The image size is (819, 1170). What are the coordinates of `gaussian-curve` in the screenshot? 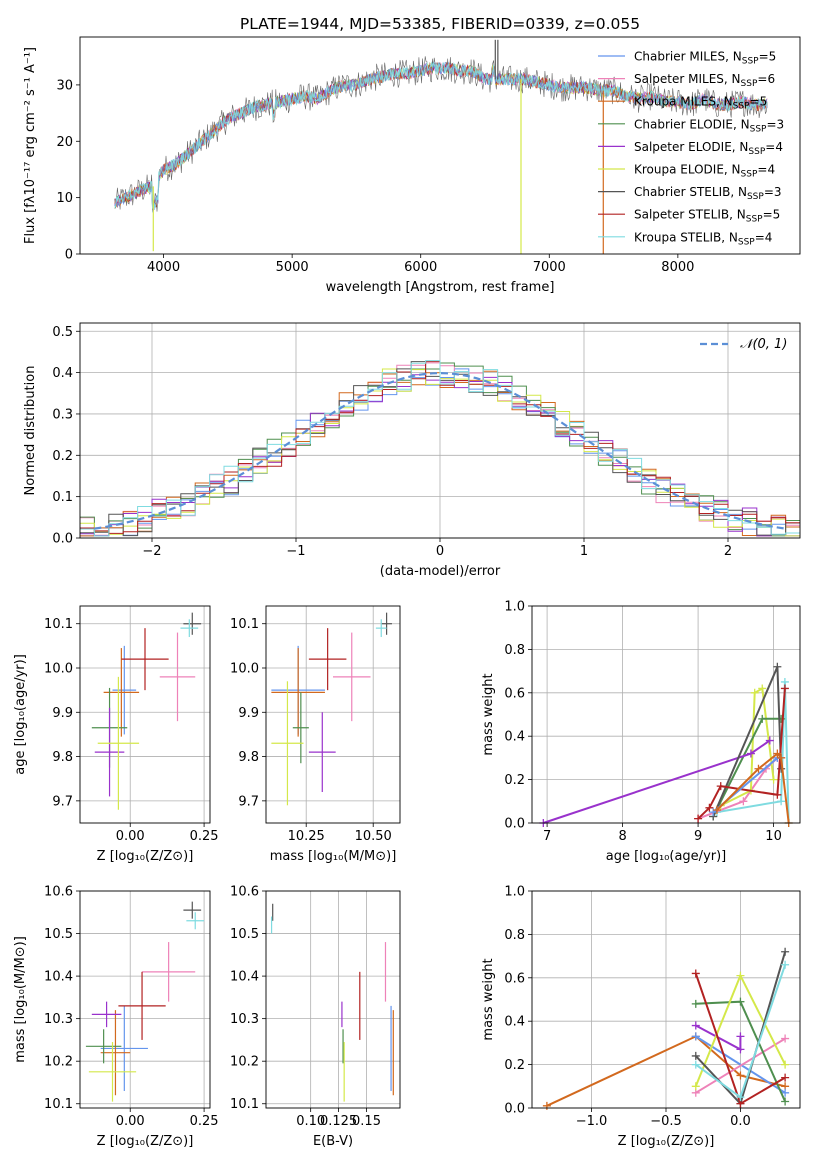 It's located at (440, 450).